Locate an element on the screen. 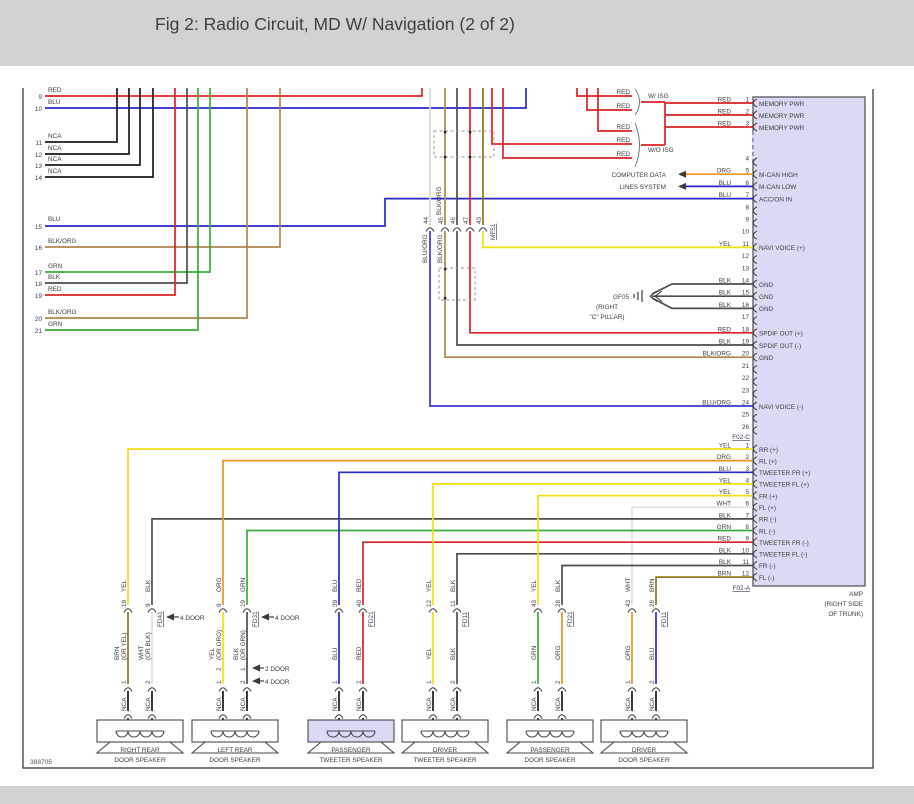  speaker-top-wire-label: RED is located at coordinates (359, 585).